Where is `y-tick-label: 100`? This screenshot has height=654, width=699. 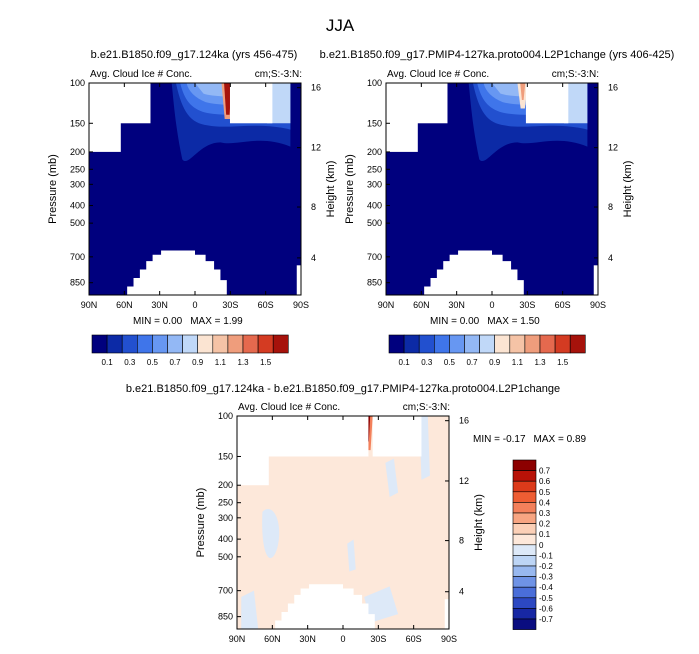 y-tick-label: 100 is located at coordinates (77, 83).